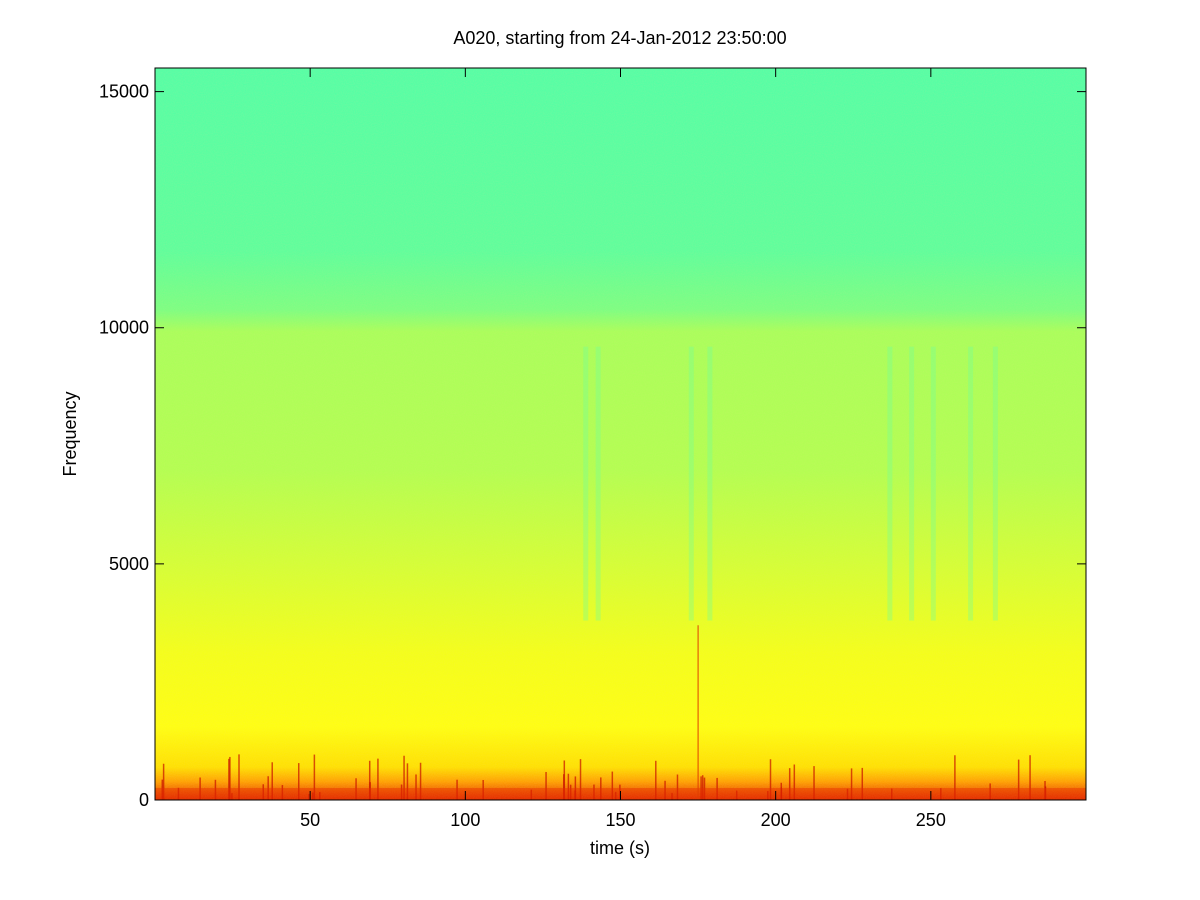  Describe the element at coordinates (129, 564) in the screenshot. I see `y-tick-label: 5000` at that location.